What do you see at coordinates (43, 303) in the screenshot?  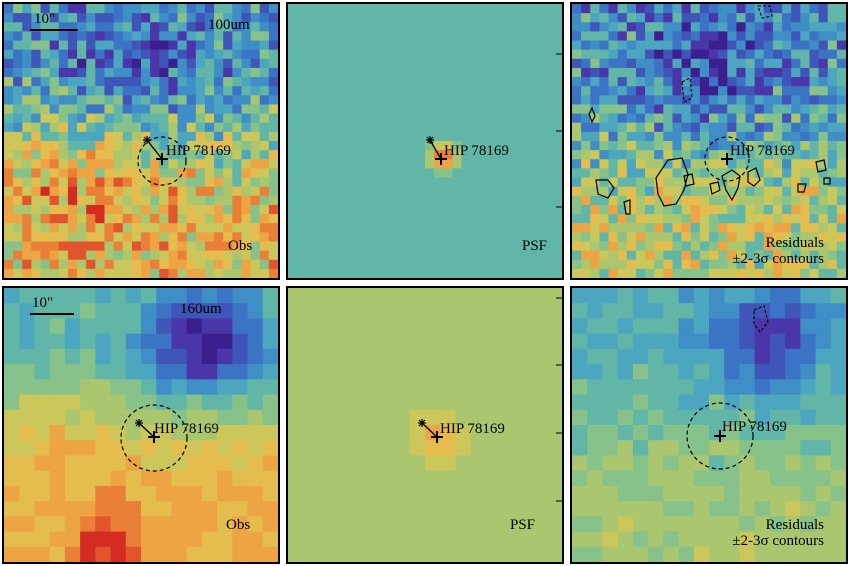 I see `scale-bar-label: 10"` at bounding box center [43, 303].